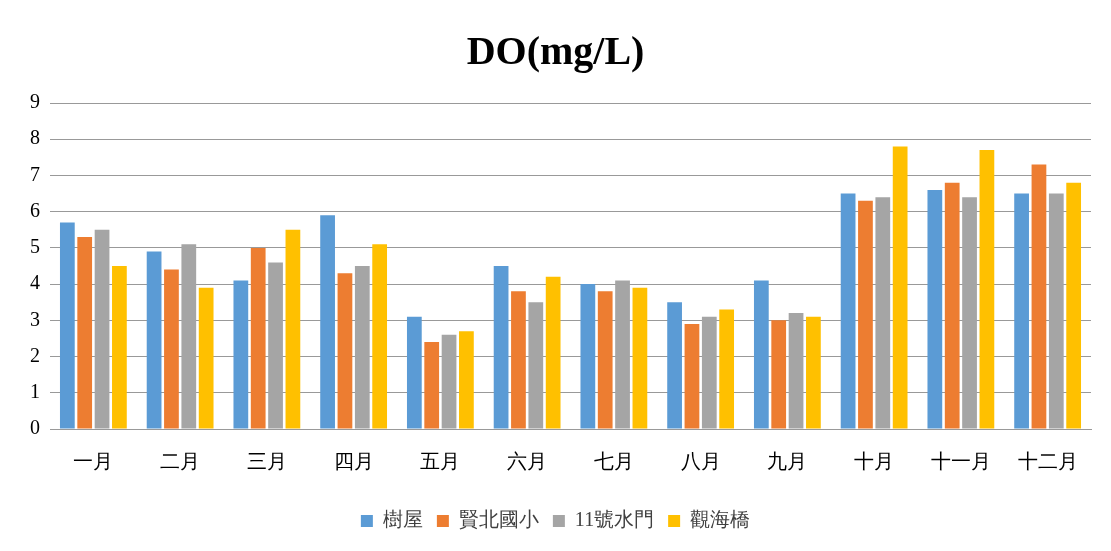 This screenshot has height=551, width=1111. What do you see at coordinates (35, 427) in the screenshot?
I see `y-tick-label: 0` at bounding box center [35, 427].